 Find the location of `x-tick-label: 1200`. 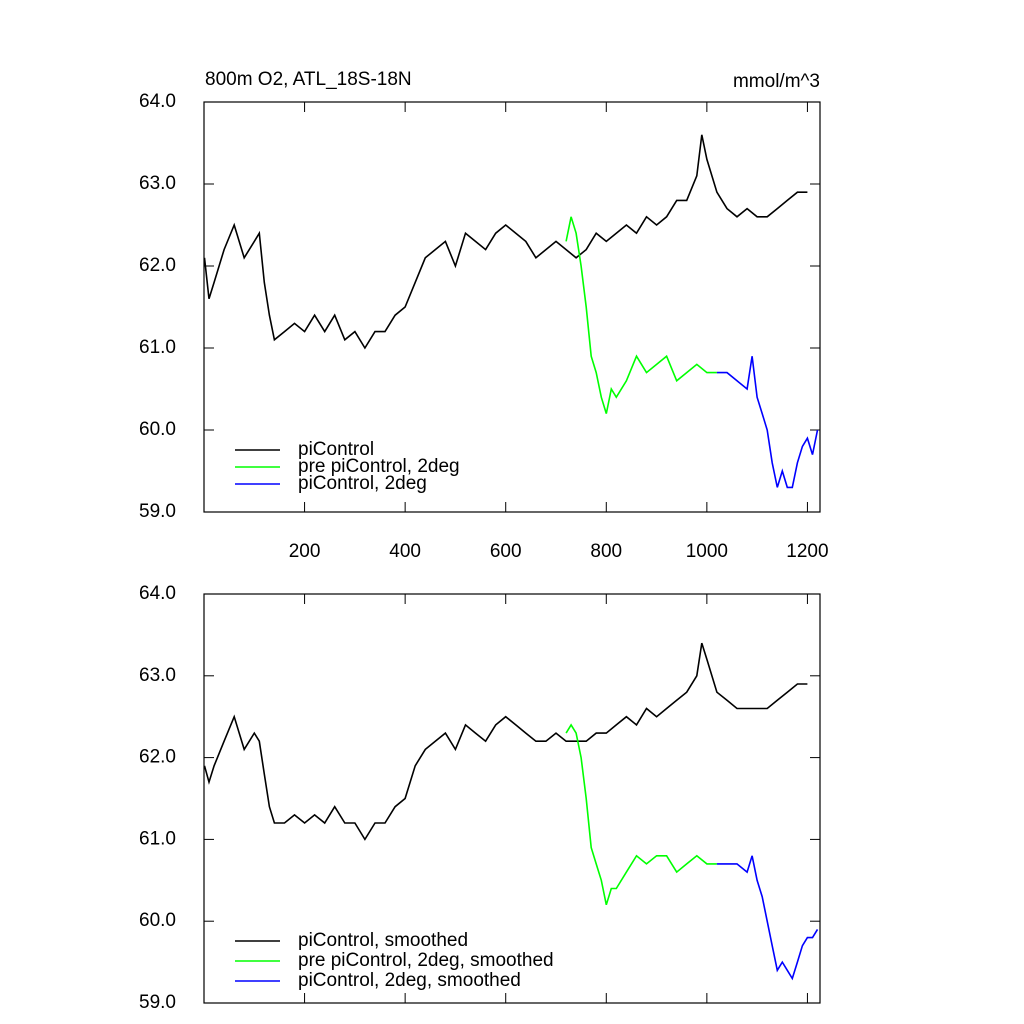

x-tick-label: 1200 is located at coordinates (807, 551).